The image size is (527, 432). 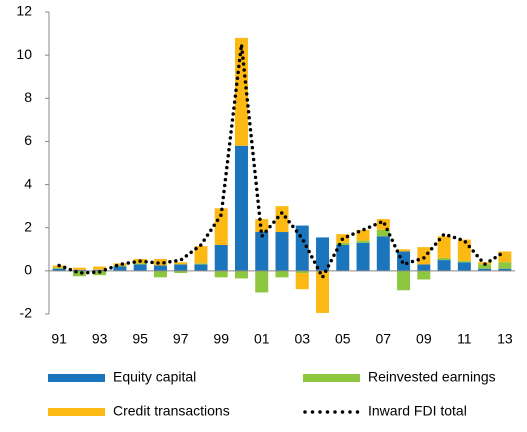 I want to click on y-tick-label: 6, so click(x=28, y=140).